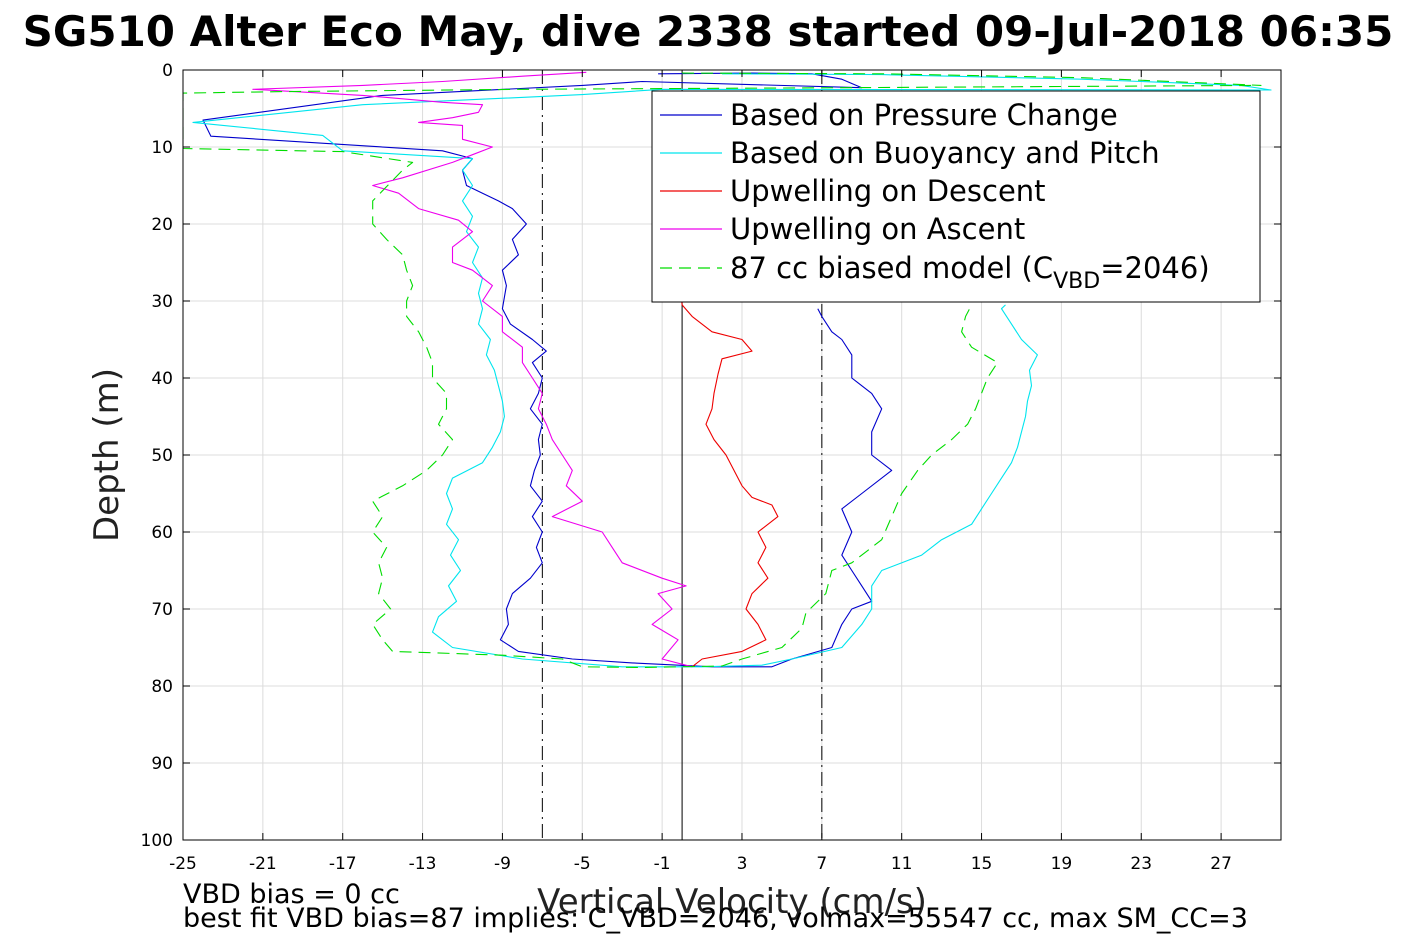  I want to click on y-axis-label: Depth (m), so click(107, 455).